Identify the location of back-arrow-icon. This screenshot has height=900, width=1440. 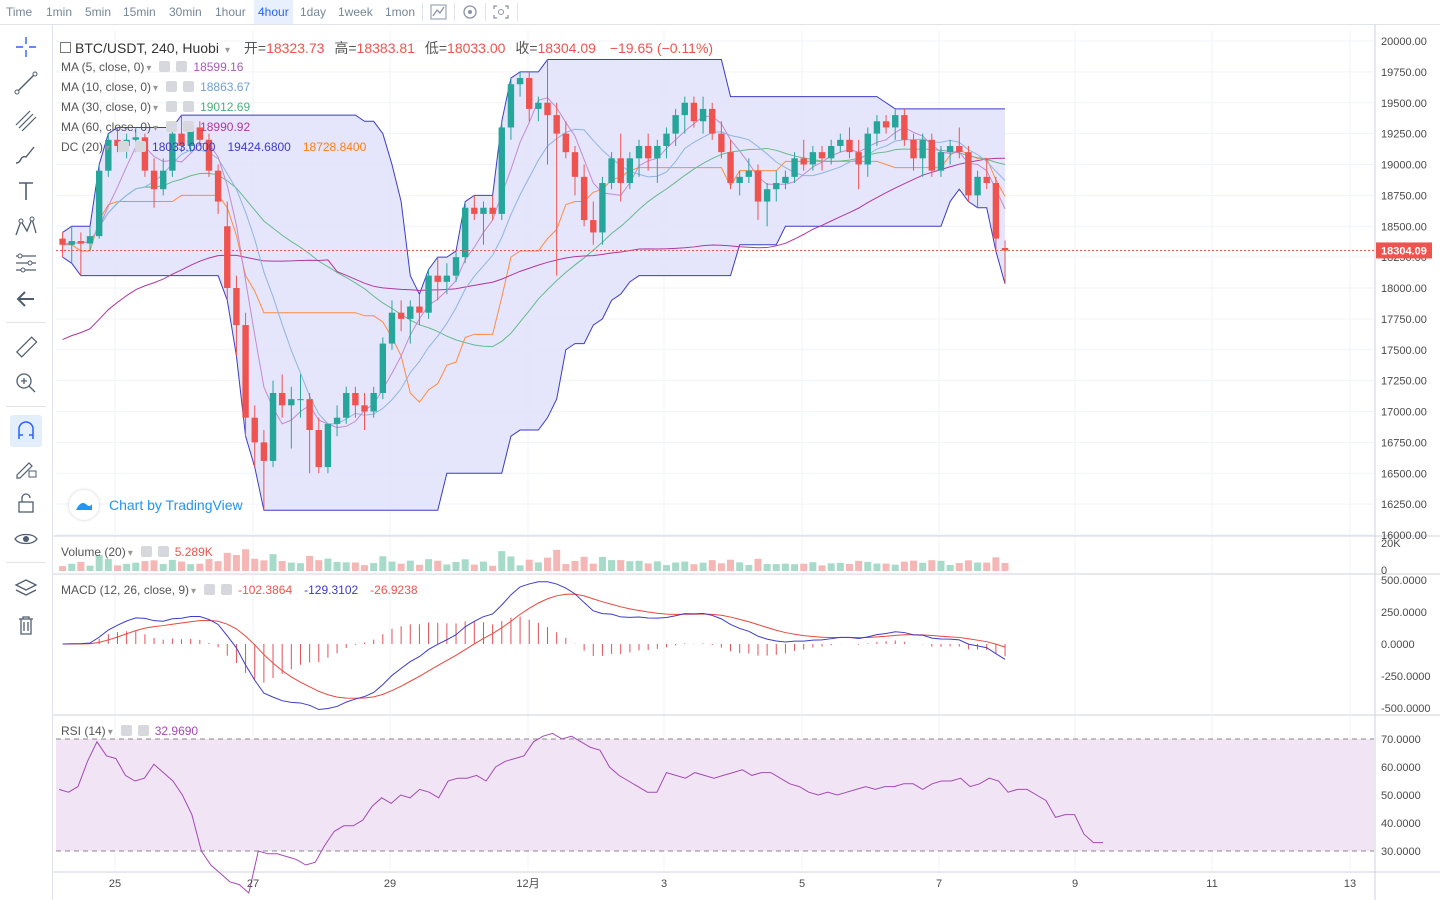
(26, 299).